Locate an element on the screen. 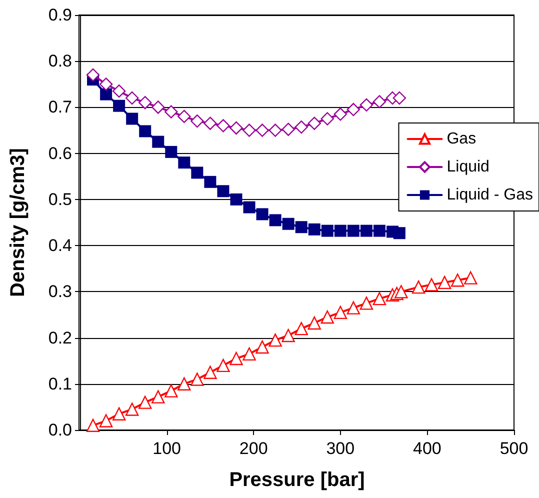 Image resolution: width=539 pixels, height=498 pixels. text: 0.0 is located at coordinates (60, 430).